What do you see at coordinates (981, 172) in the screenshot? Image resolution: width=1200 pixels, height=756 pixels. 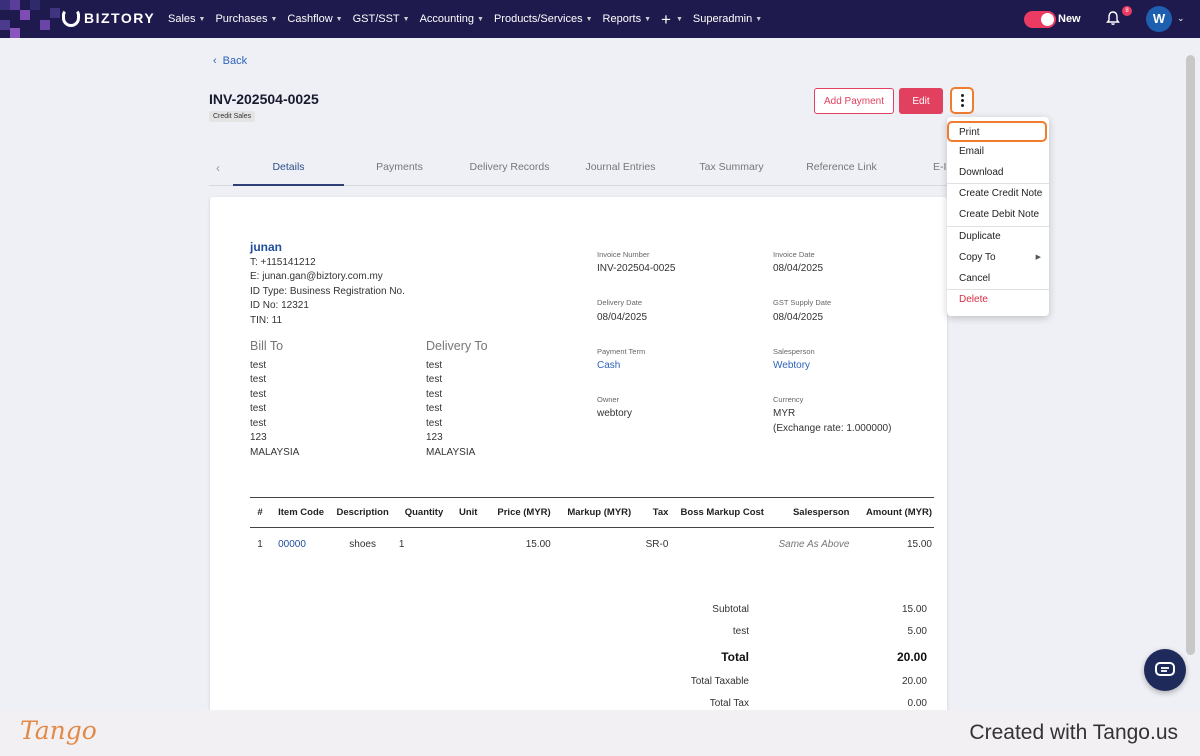 I see `menu-item-download: Download` at bounding box center [981, 172].